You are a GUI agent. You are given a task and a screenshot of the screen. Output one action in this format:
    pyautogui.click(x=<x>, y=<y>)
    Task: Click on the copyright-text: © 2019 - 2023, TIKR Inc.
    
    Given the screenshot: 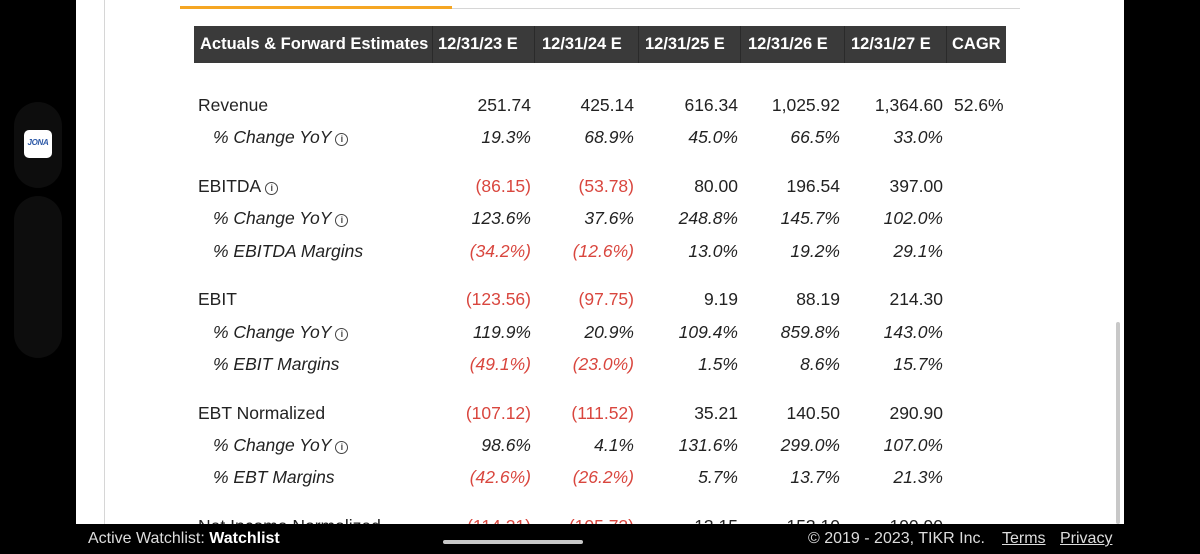 What is the action you would take?
    pyautogui.click(x=896, y=538)
    